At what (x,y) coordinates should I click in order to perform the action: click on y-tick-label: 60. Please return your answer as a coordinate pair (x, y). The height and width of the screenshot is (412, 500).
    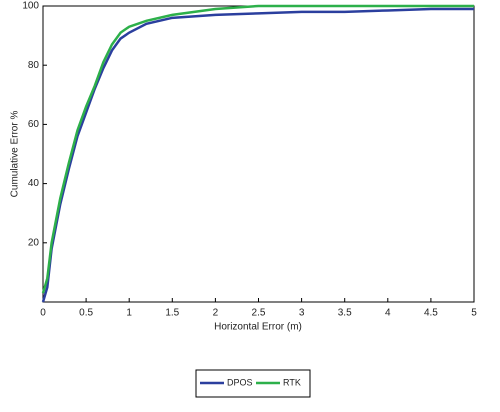
    Looking at the image, I should click on (34, 124).